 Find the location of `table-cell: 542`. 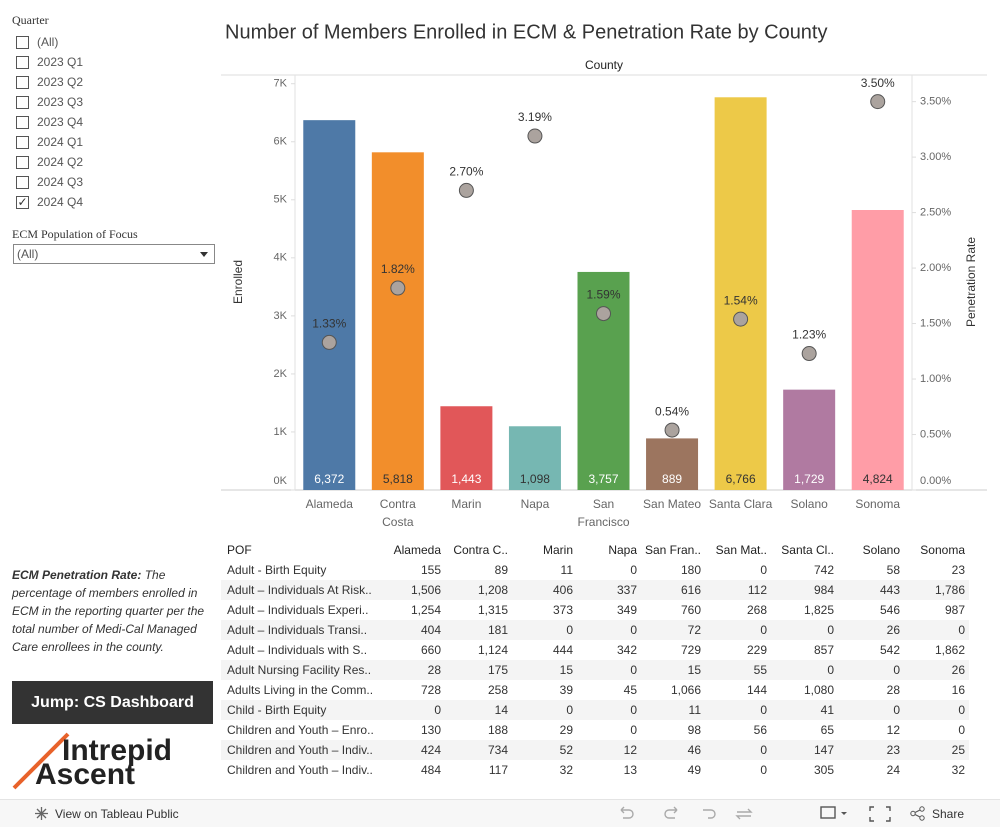

table-cell: 542 is located at coordinates (889, 650).